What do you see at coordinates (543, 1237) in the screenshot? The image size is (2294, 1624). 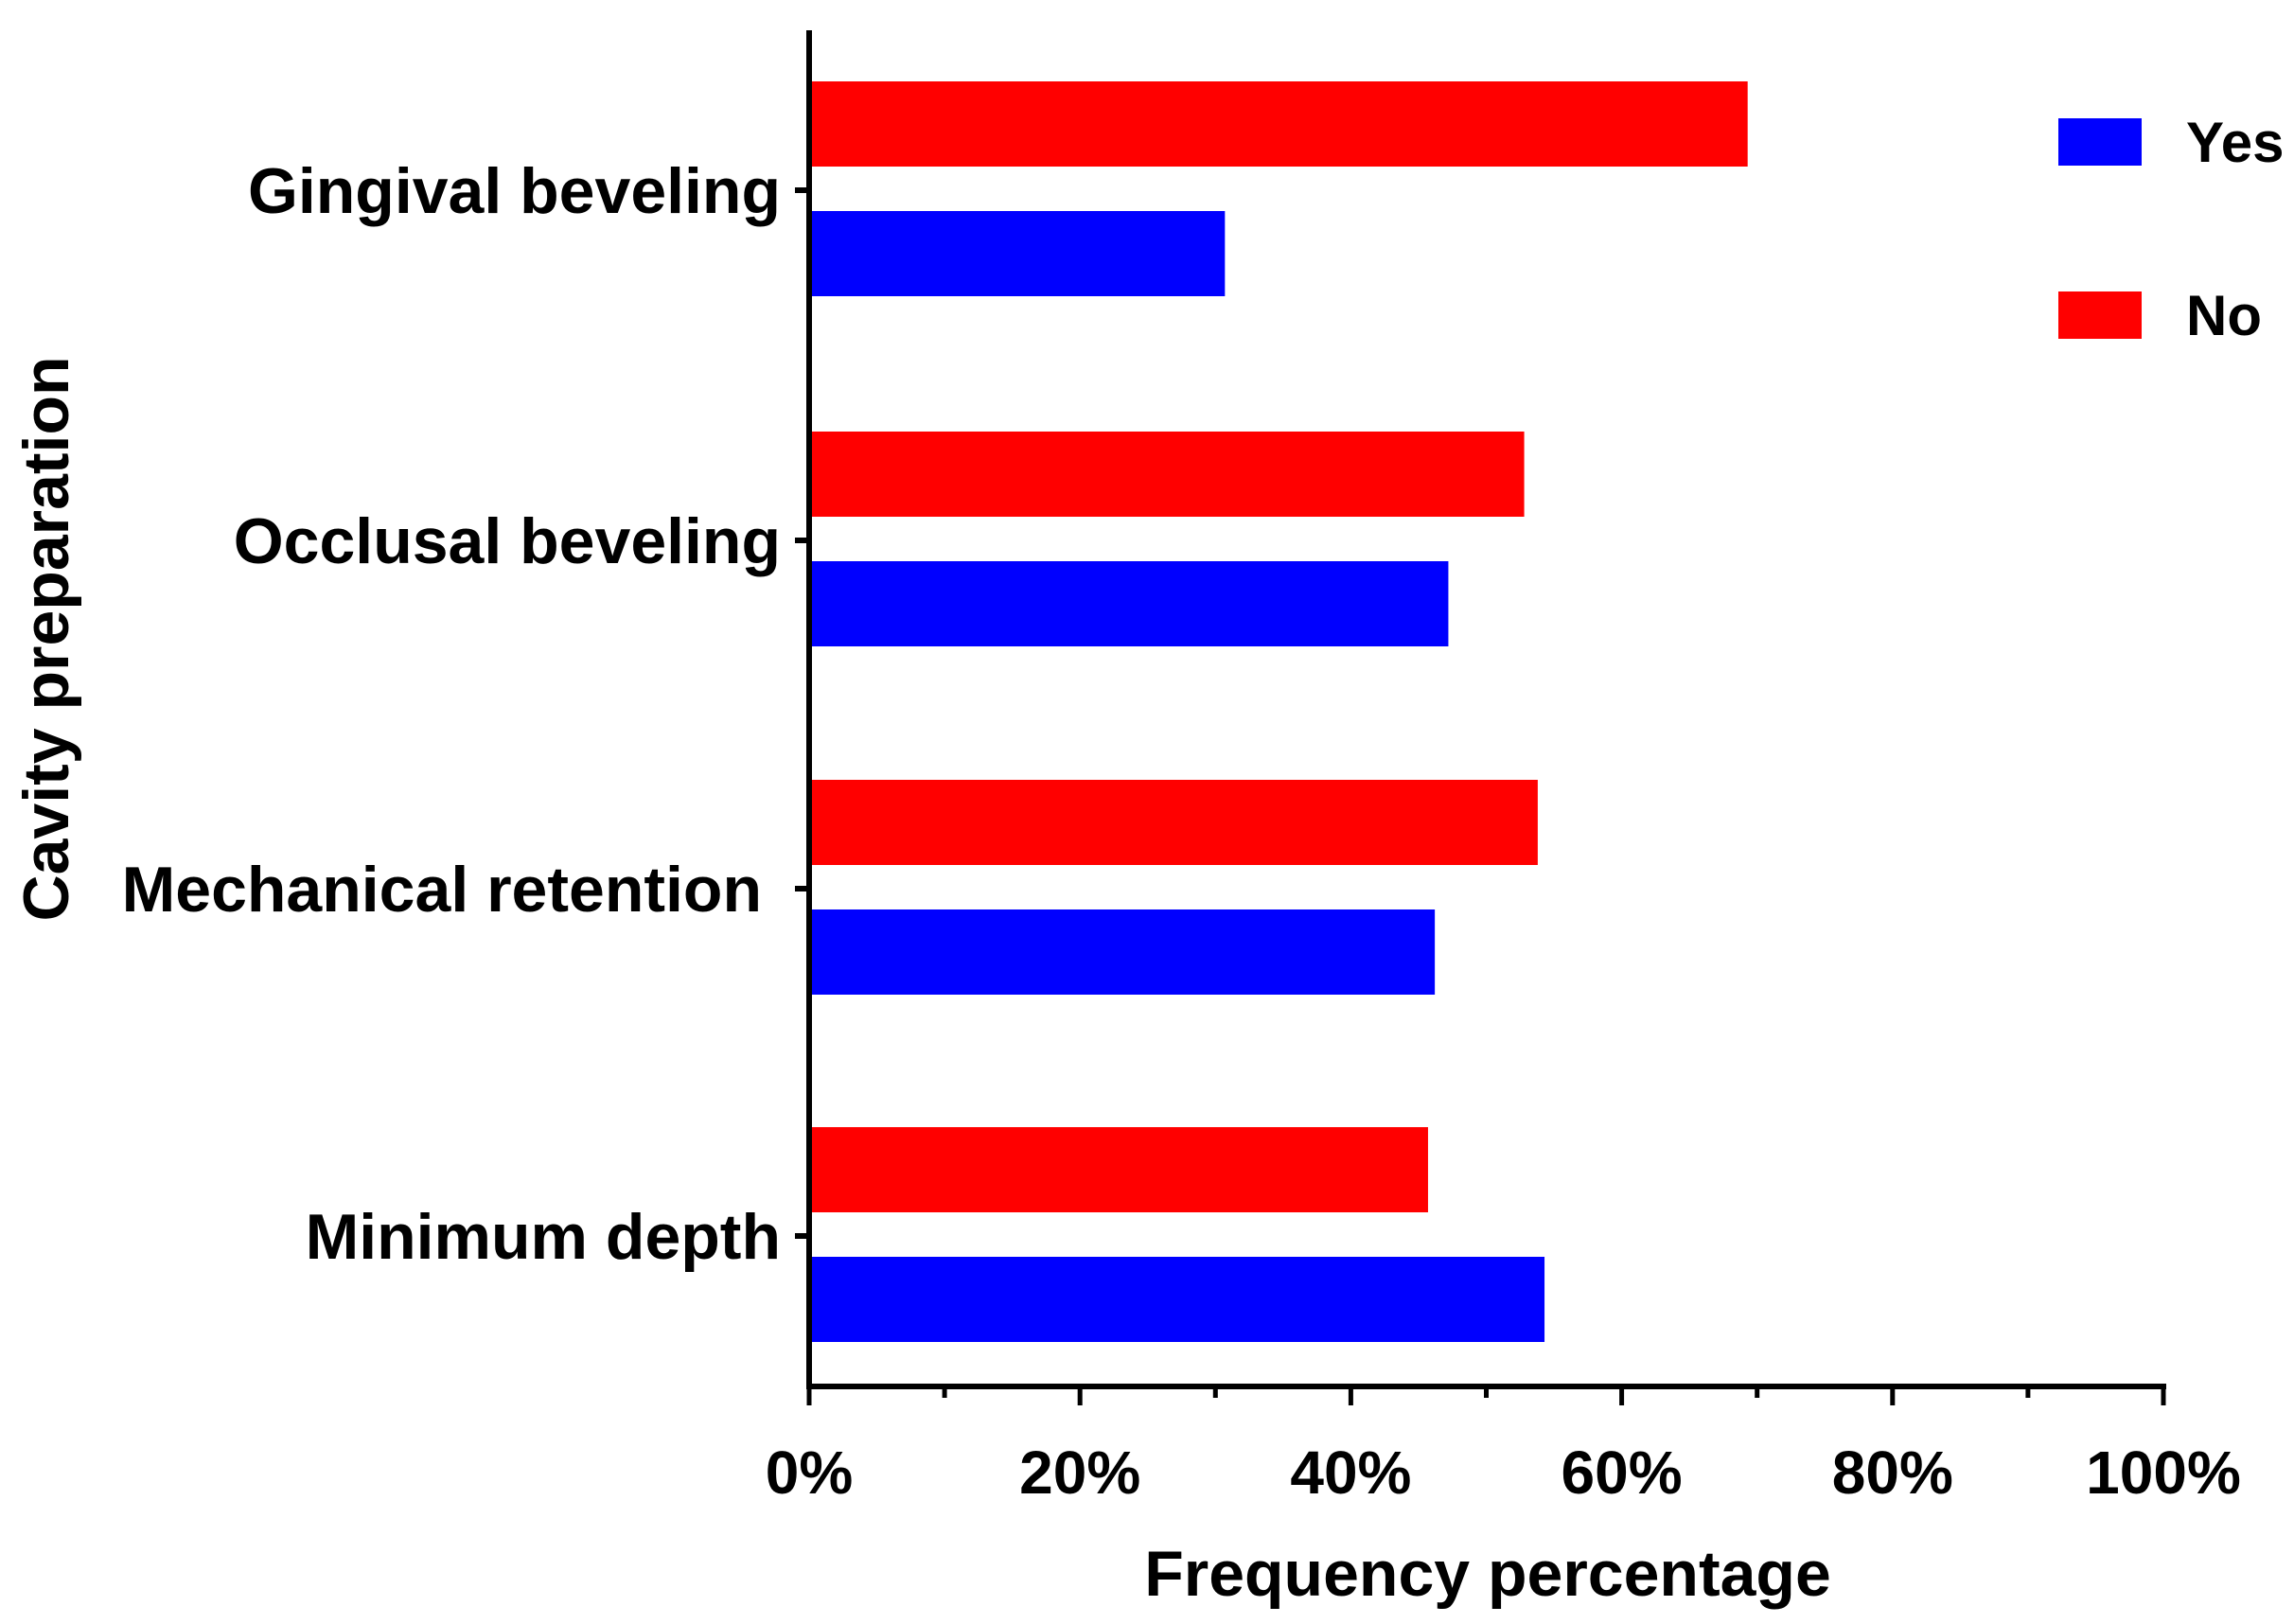 I see `y-tick-label: Minimum depth` at bounding box center [543, 1237].